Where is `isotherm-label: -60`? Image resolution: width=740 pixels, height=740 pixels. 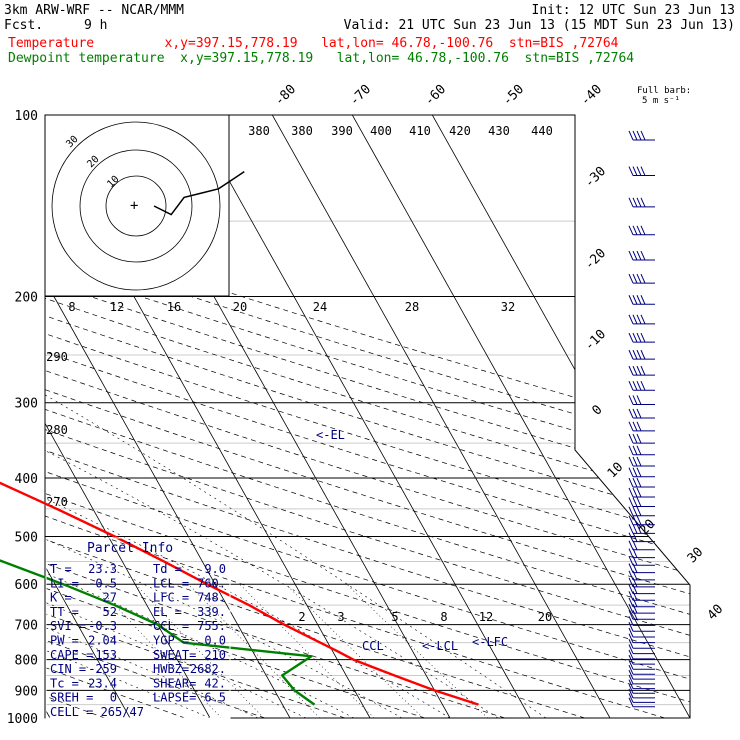 isotherm-label: -60 is located at coordinates (435, 95).